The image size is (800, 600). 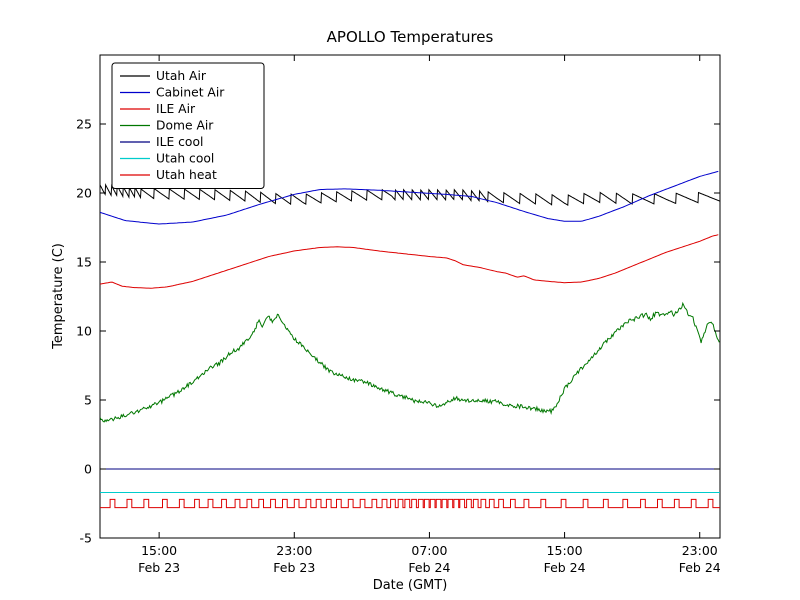 I want to click on legend-label-ile-cool: ILE cool, so click(x=179, y=142).